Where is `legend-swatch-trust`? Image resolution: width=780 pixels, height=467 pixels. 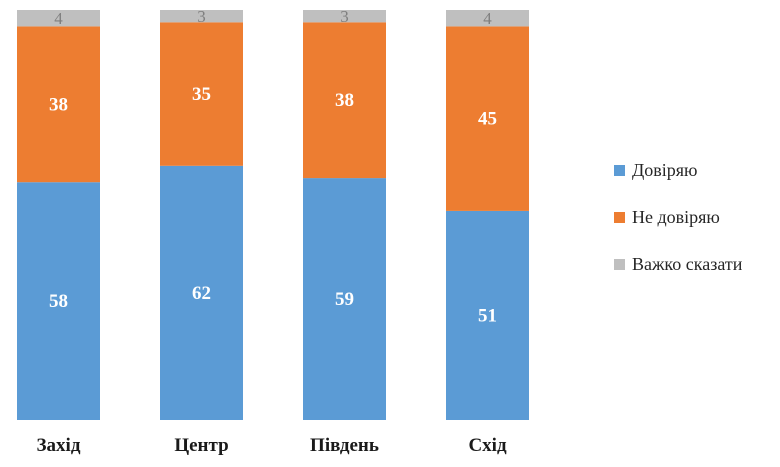
legend-swatch-trust is located at coordinates (619, 170).